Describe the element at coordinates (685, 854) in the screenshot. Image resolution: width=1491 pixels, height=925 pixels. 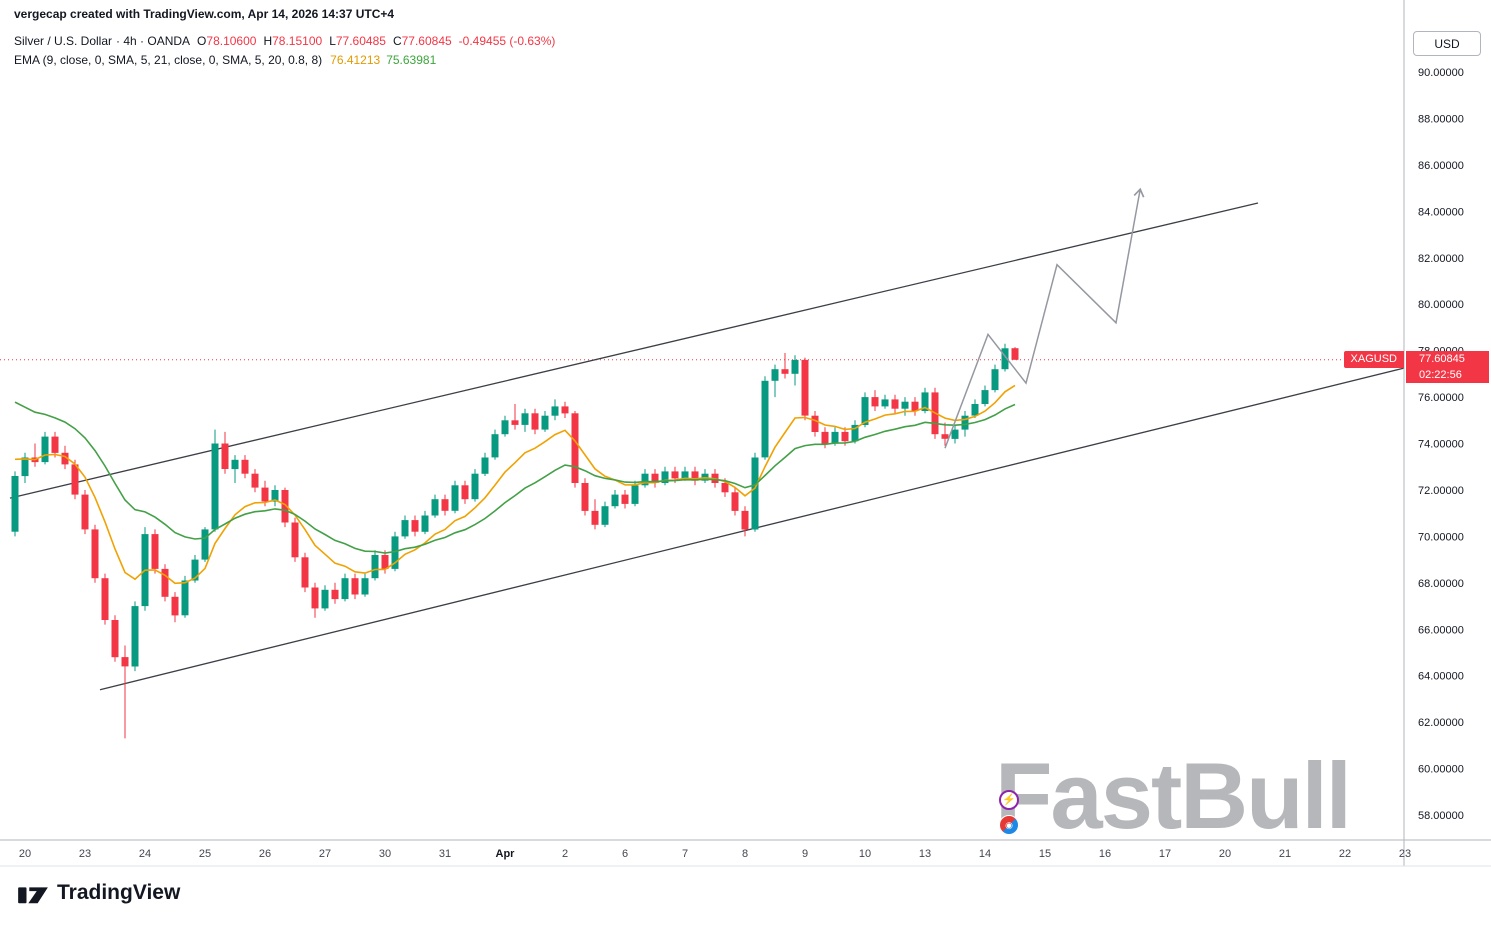
I see `svg-text: 7` at that location.